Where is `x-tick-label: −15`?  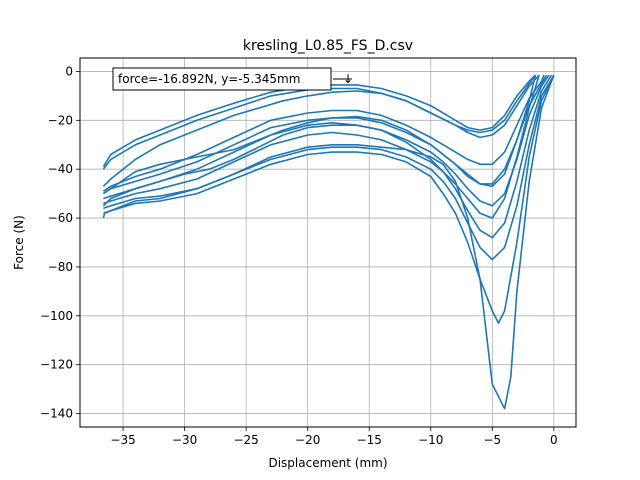
x-tick-label: −15 is located at coordinates (369, 440).